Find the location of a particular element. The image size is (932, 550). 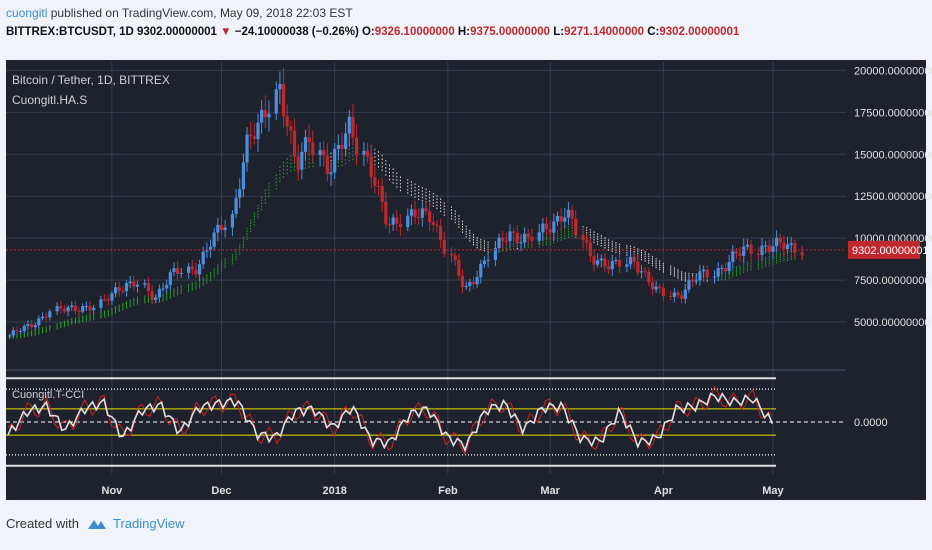

tradingview-link: TradingView is located at coordinates (148, 523).